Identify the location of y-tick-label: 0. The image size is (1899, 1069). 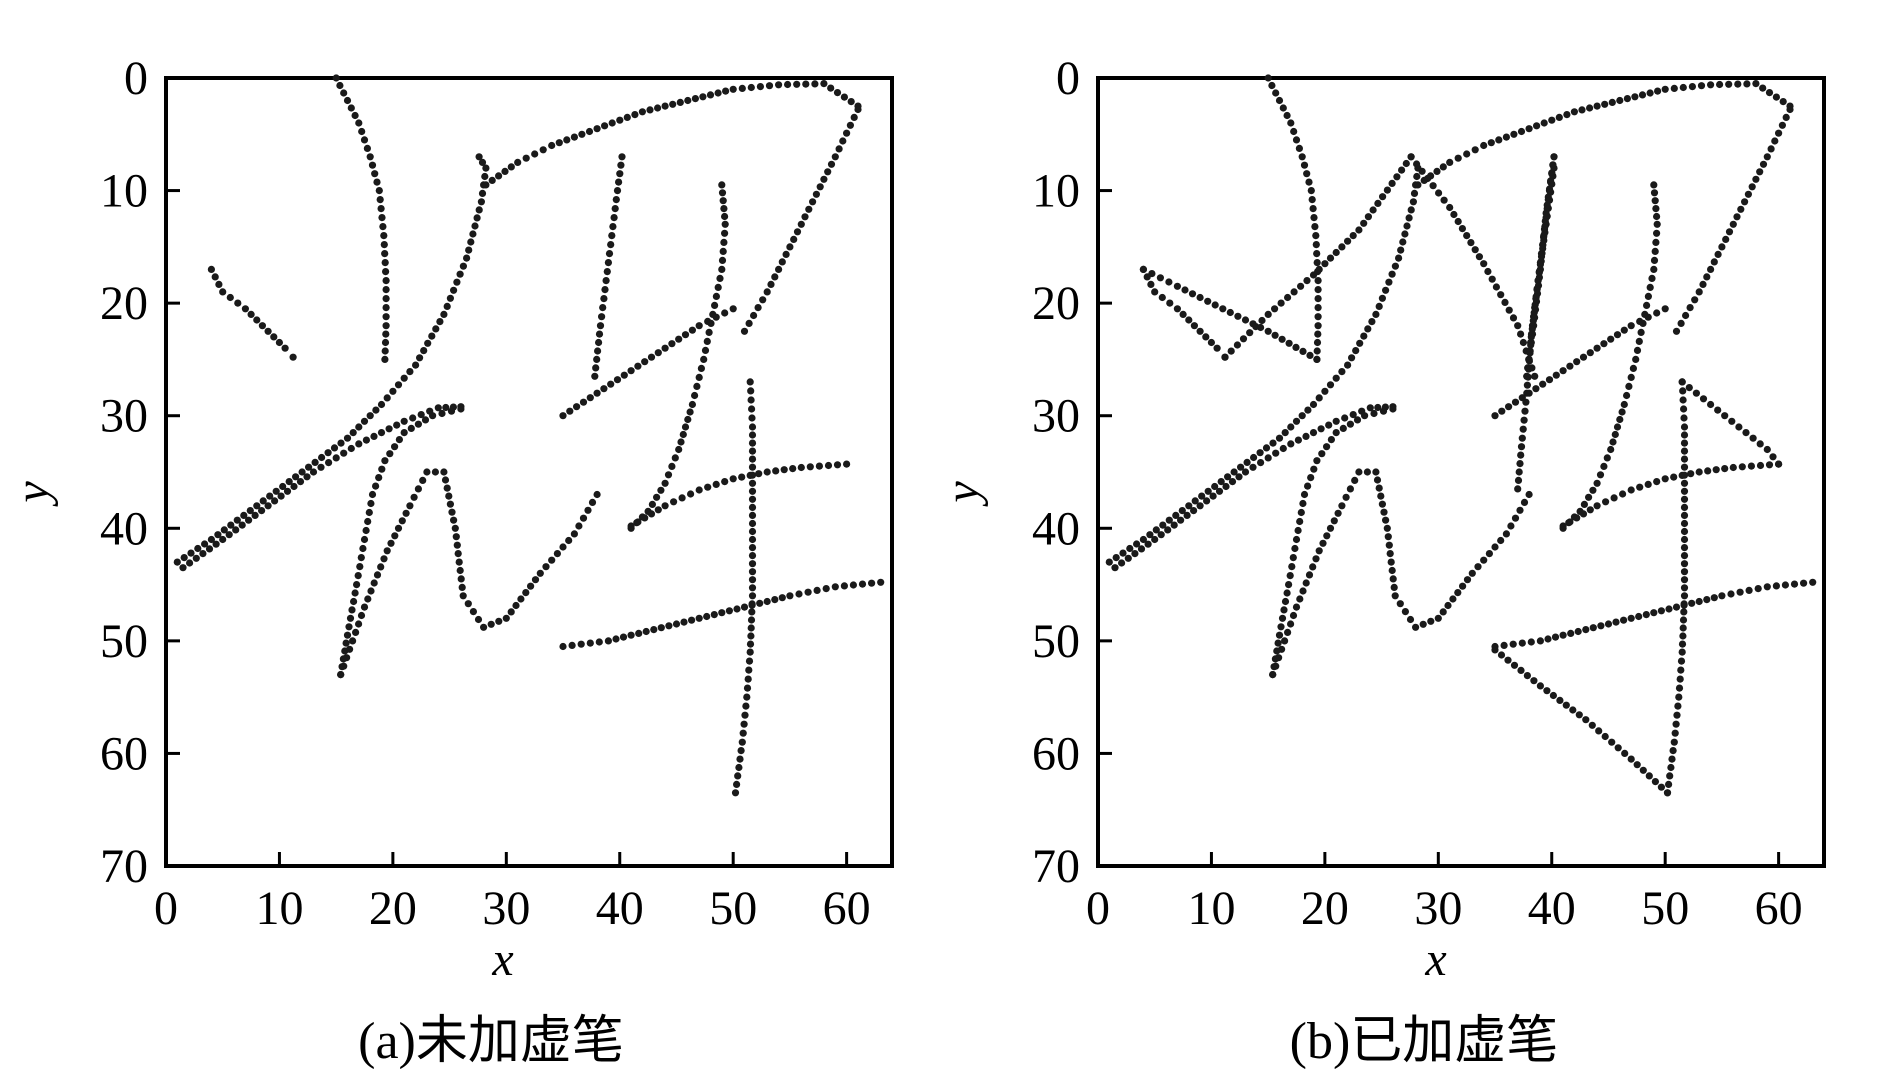
(136, 78).